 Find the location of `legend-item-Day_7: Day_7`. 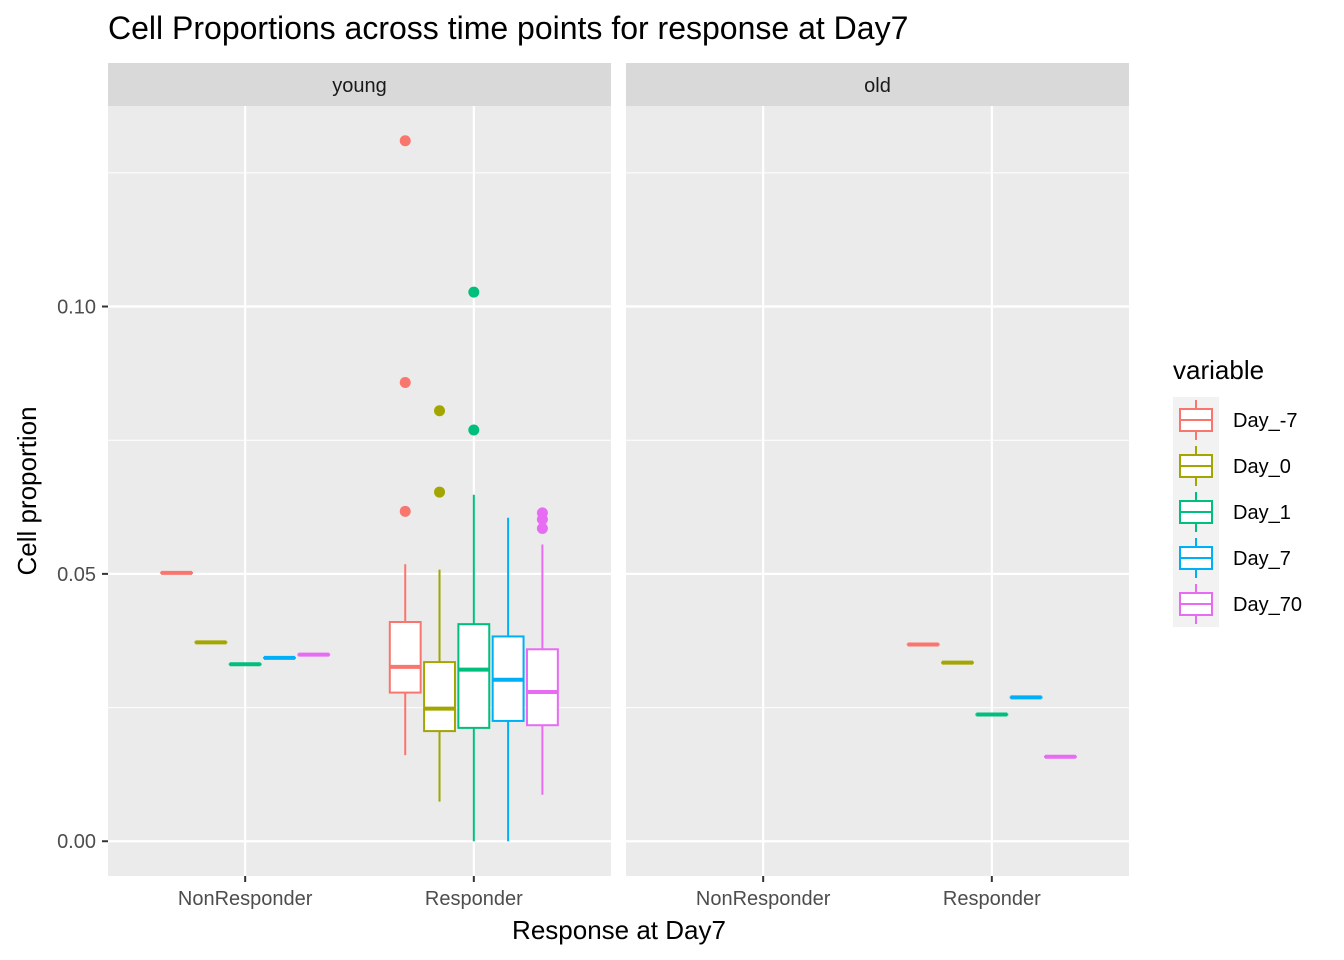

legend-item-Day_7: Day_7 is located at coordinates (1232, 558).